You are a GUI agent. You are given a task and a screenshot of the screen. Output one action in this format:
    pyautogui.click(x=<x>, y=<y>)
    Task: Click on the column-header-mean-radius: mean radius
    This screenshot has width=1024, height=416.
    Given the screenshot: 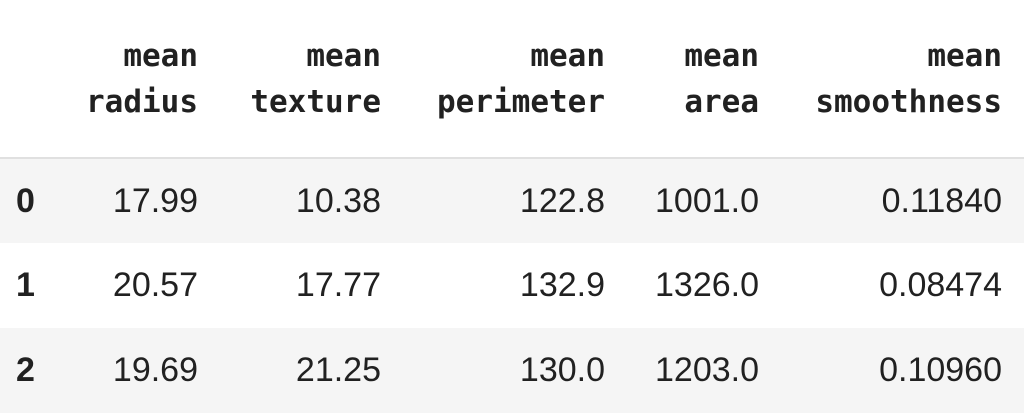 What is the action you would take?
    pyautogui.click(x=140, y=79)
    